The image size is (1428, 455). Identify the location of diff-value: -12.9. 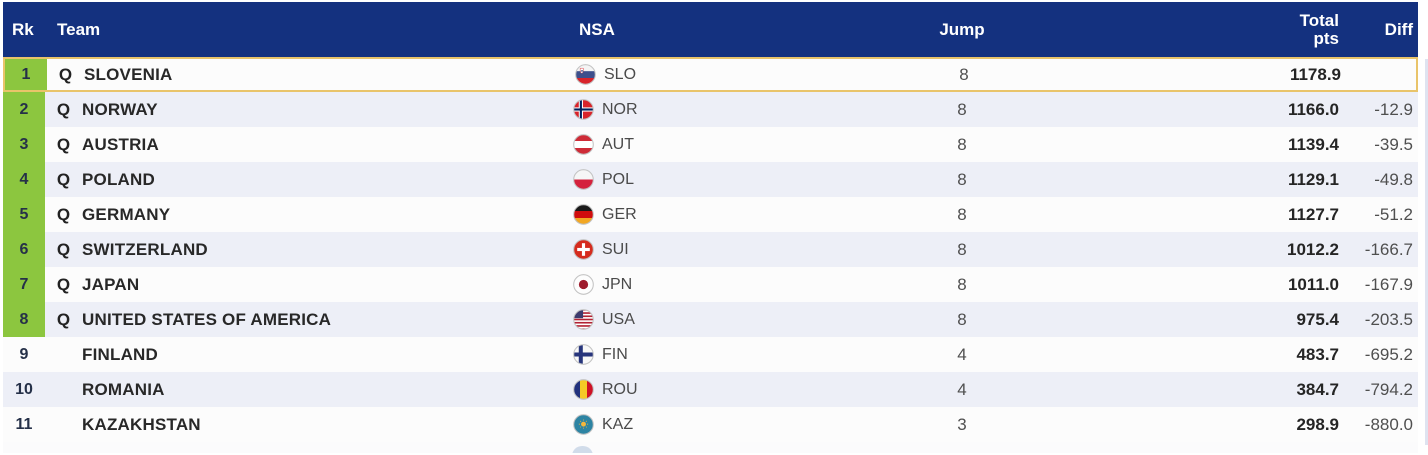
(1393, 109).